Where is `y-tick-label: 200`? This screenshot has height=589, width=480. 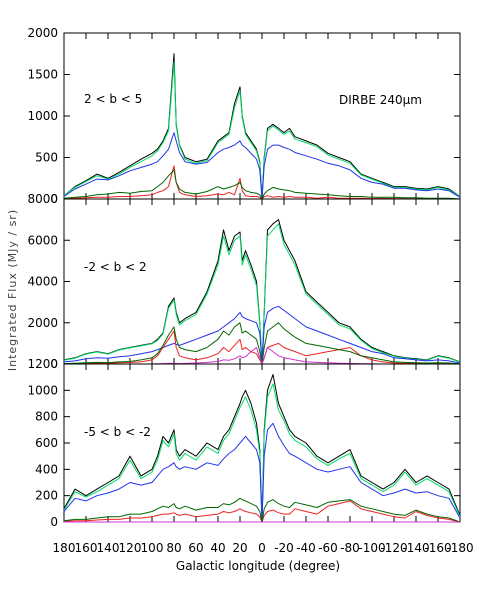 y-tick-label: 200 is located at coordinates (46, 496).